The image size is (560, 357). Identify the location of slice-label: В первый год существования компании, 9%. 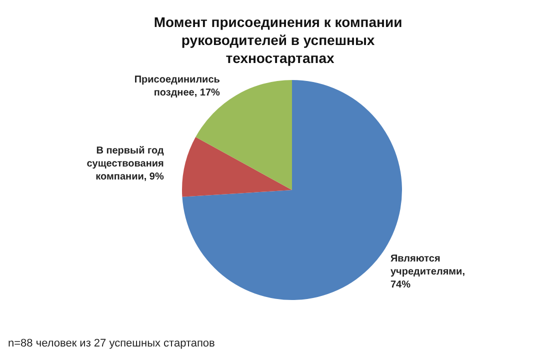
(125, 163).